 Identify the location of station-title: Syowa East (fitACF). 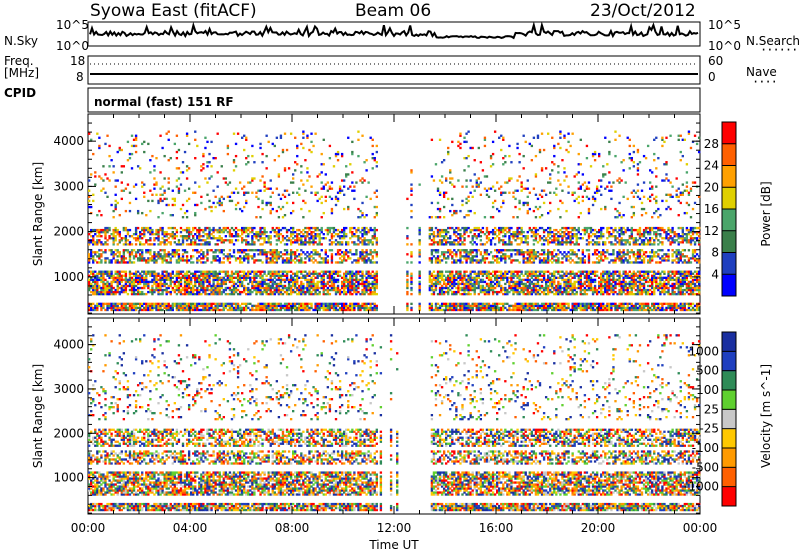
(173, 11).